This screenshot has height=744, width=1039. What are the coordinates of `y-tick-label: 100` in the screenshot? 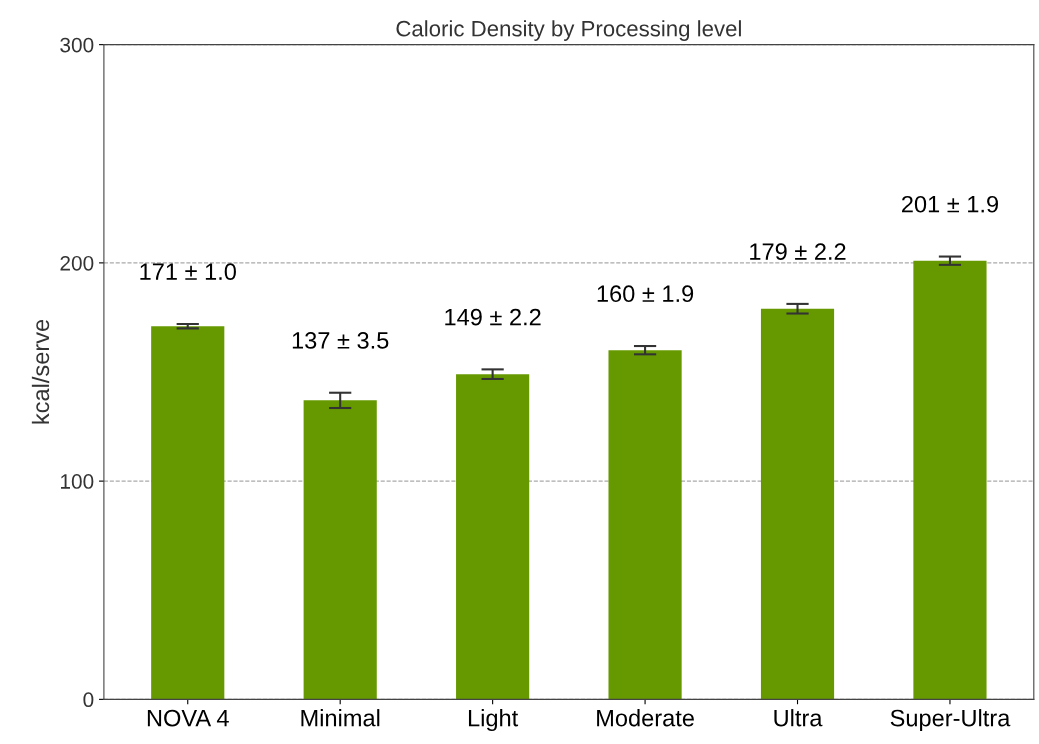 It's located at (77, 481).